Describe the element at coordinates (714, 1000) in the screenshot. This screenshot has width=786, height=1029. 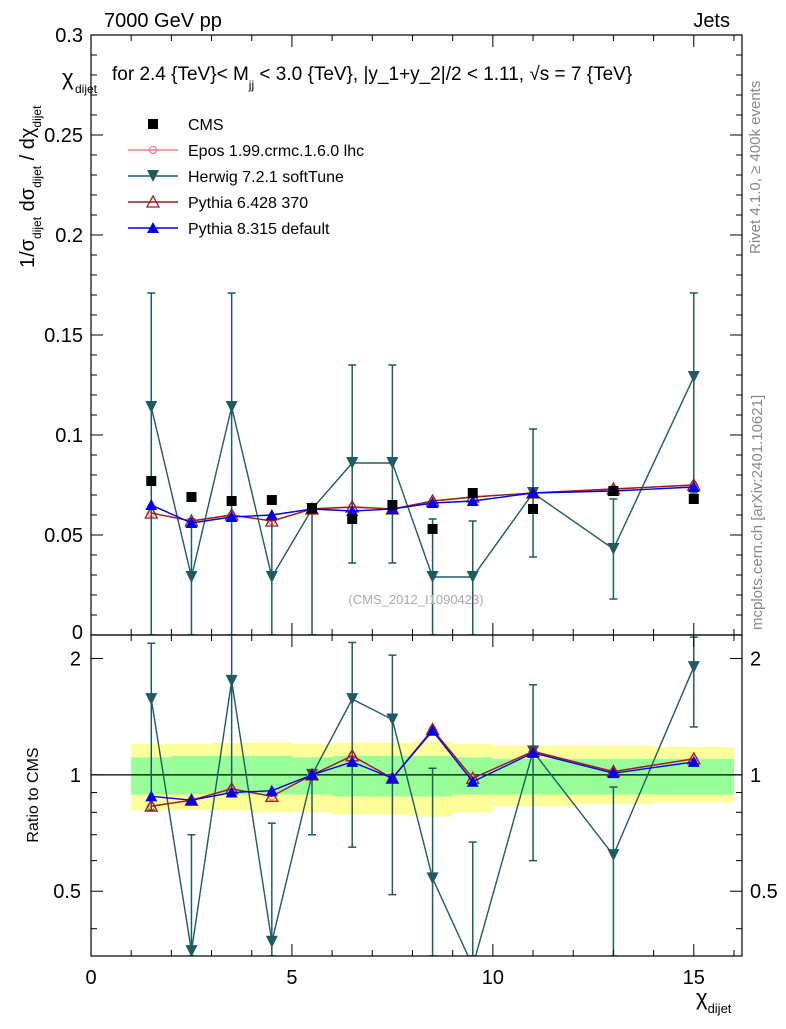
I see `x-axis-label: χdijet` at that location.